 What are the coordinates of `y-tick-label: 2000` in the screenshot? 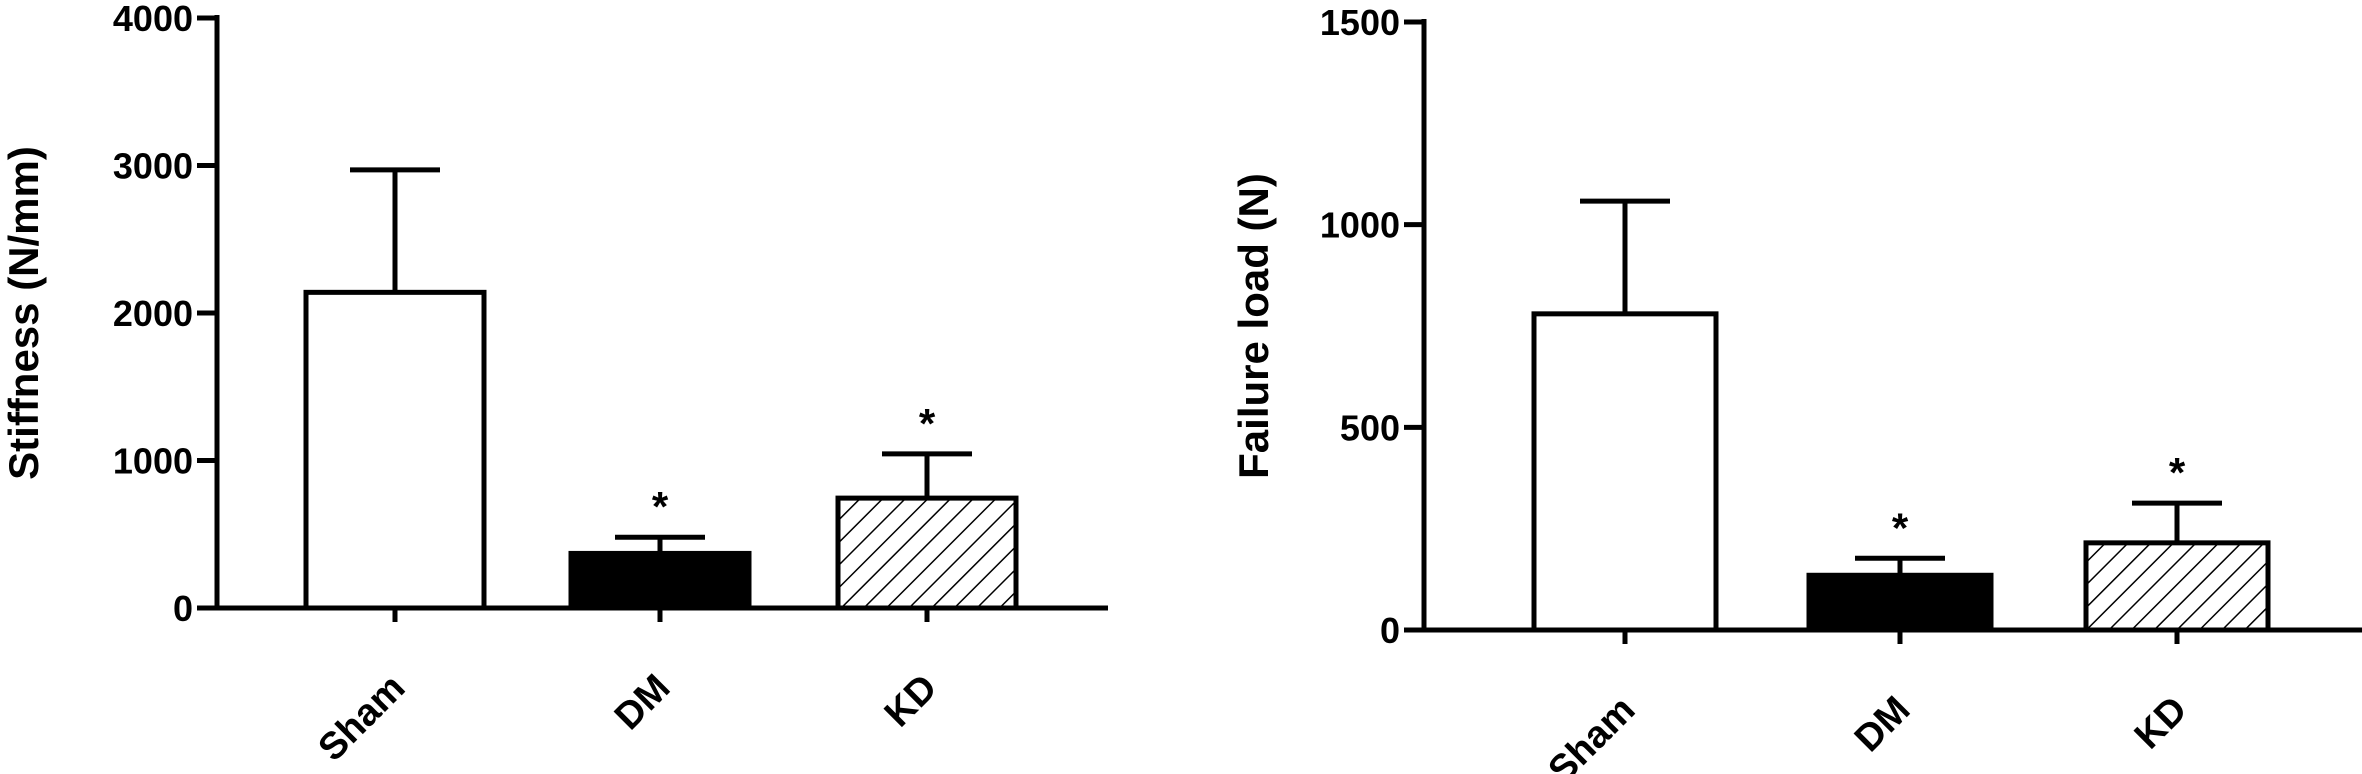 It's located at (153, 313).